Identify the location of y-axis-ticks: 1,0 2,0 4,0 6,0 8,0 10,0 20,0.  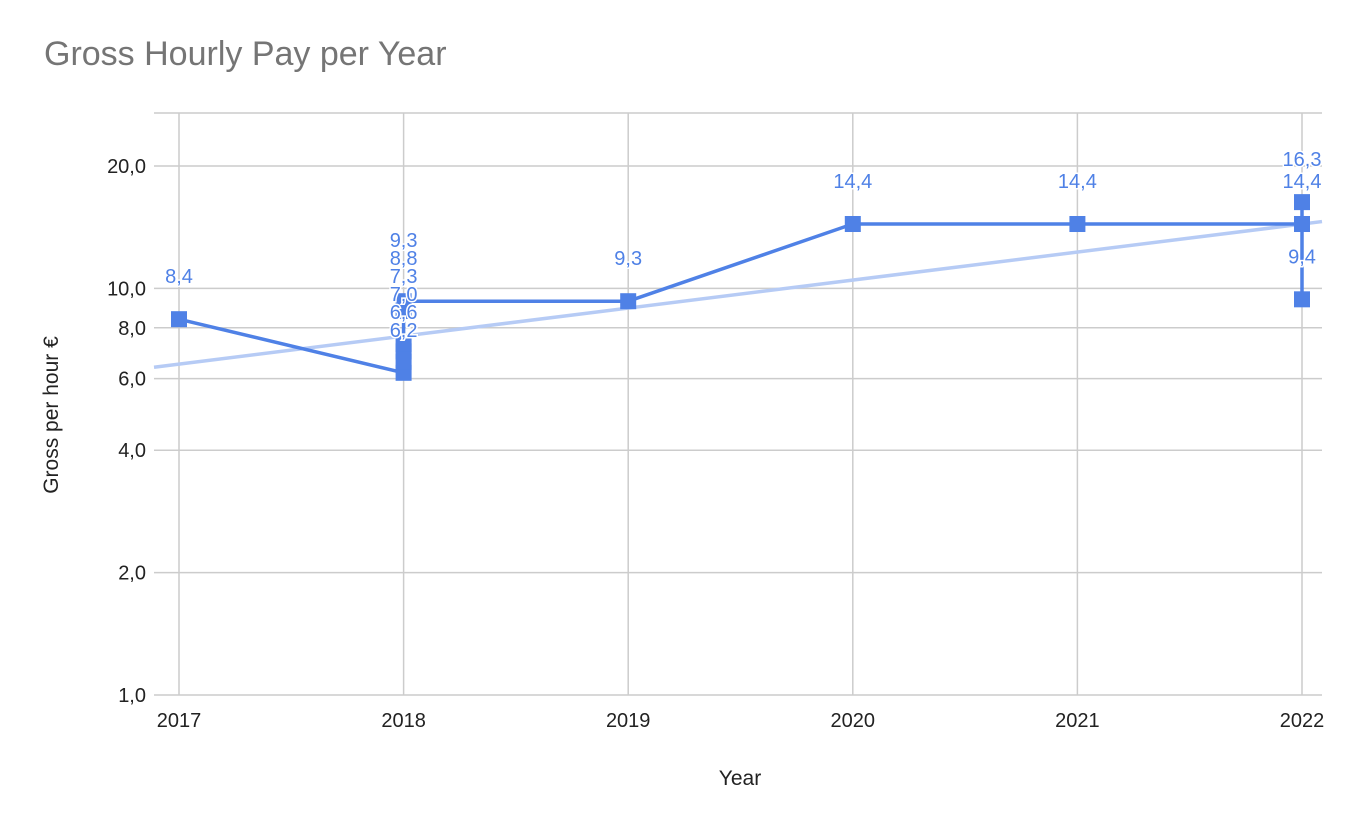
(126, 431).